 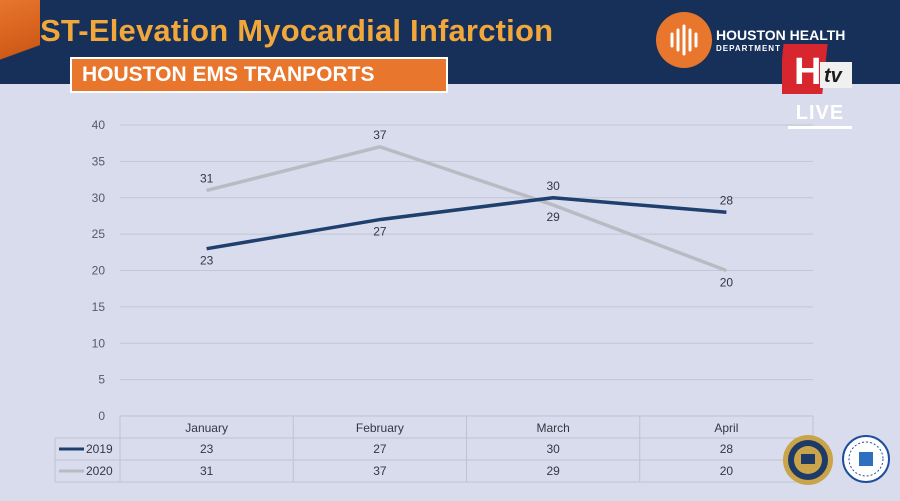 What do you see at coordinates (380, 449) in the screenshot?
I see `table-cell: 27` at bounding box center [380, 449].